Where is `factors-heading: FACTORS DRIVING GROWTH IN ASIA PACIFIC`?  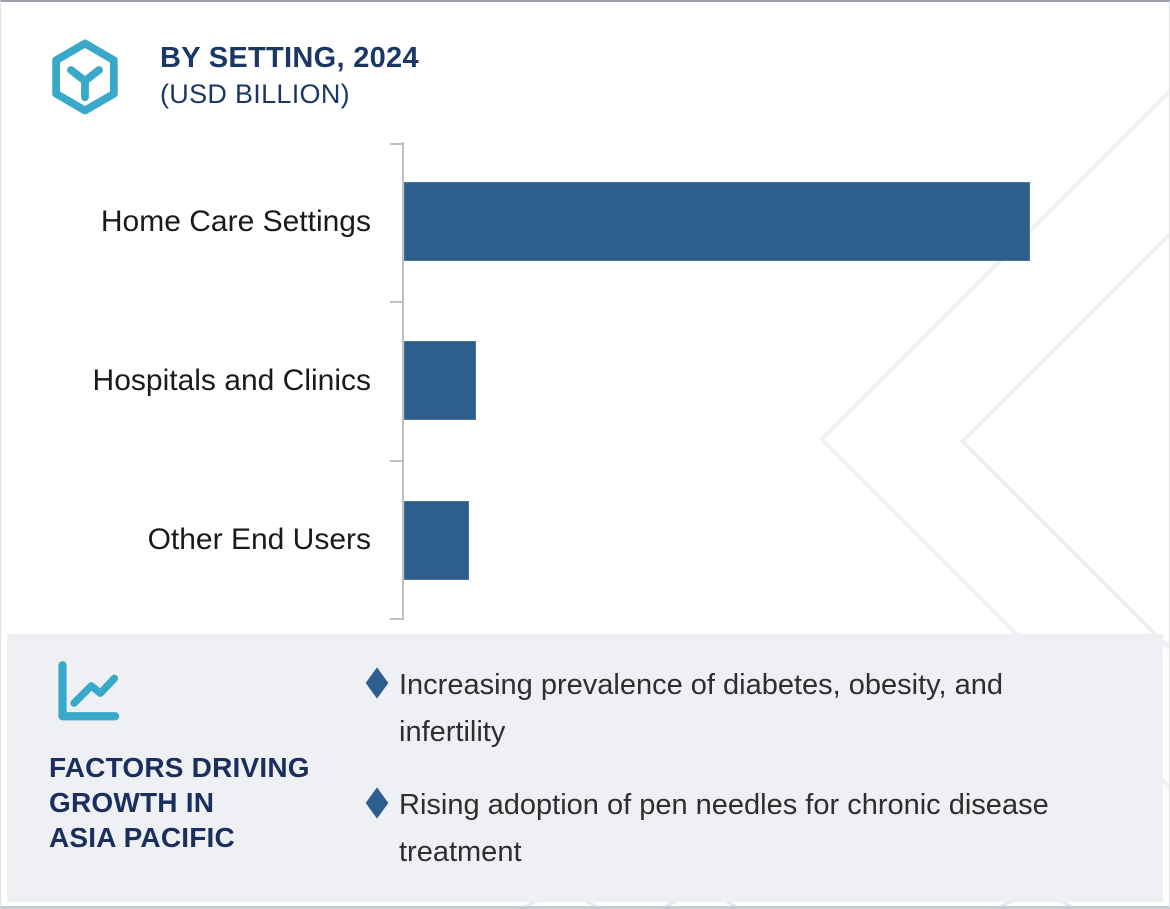 factors-heading: FACTORS DRIVING GROWTH IN ASIA PACIFIC is located at coordinates (199, 802).